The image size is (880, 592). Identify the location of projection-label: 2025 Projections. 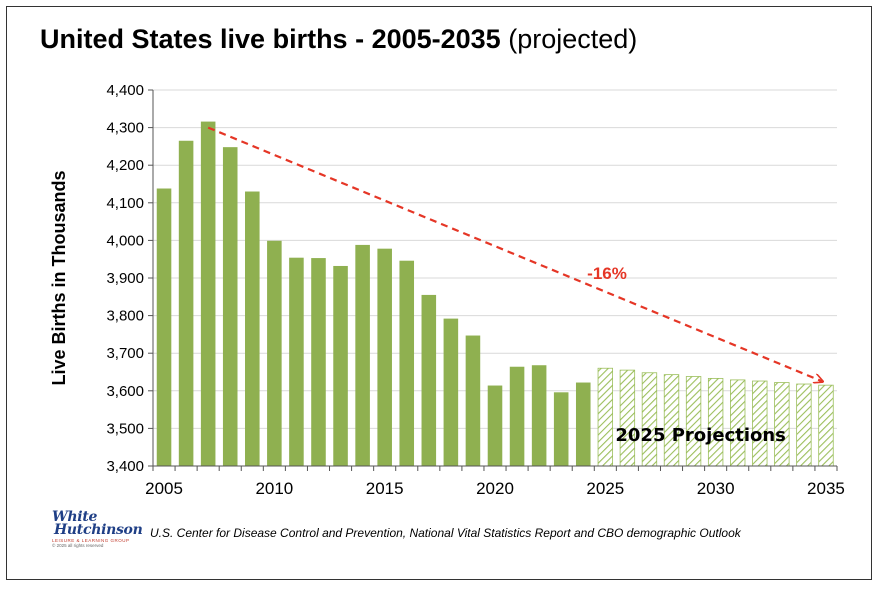
(700, 435).